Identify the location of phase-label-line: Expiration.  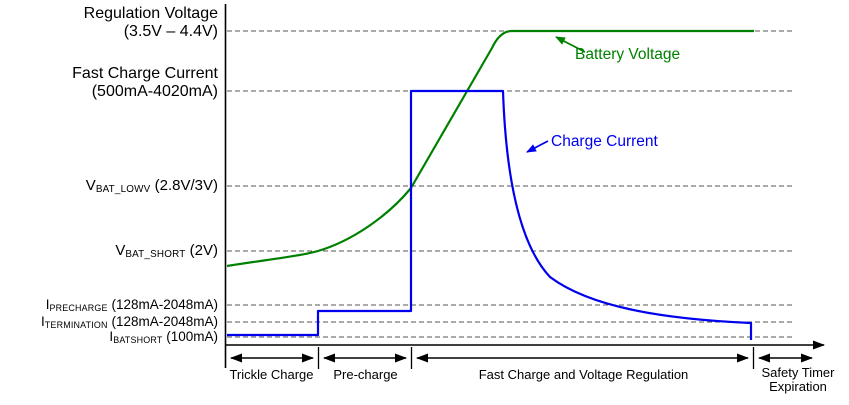
(798, 386).